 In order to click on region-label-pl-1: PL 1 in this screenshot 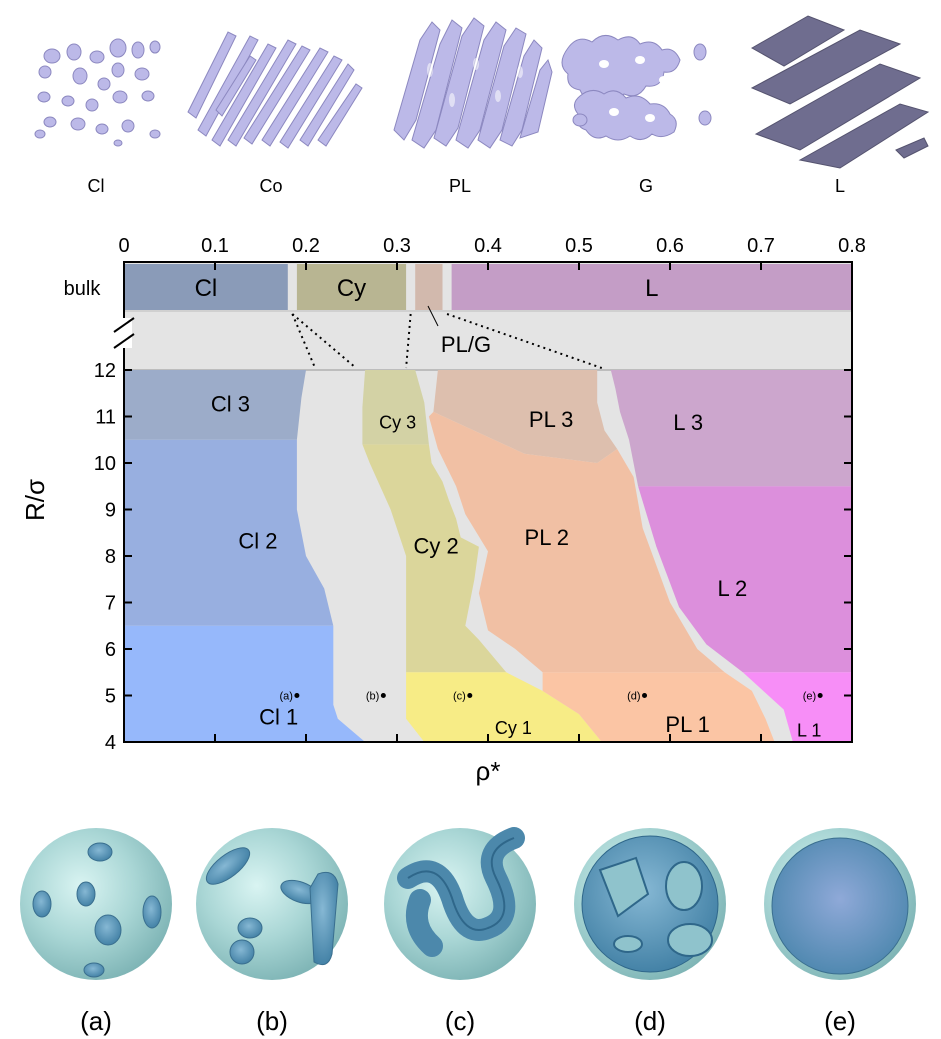, I will do `click(687, 724)`.